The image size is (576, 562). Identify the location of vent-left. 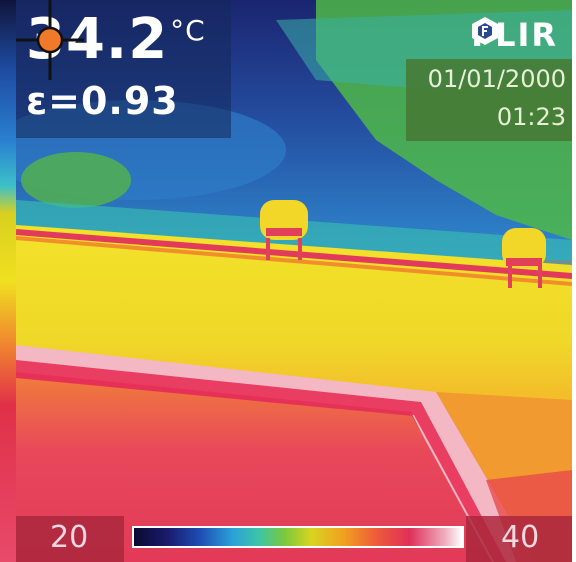
(284, 230).